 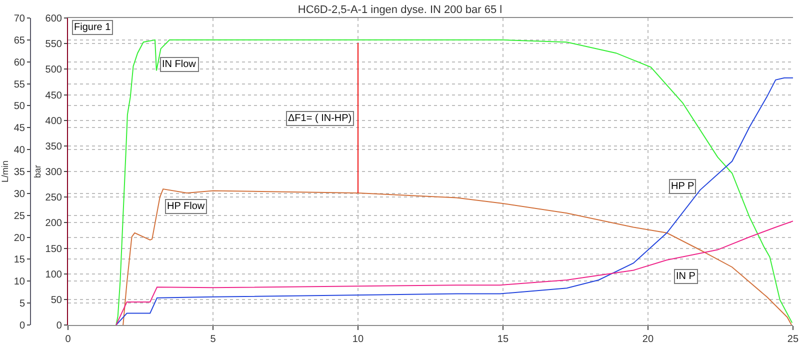 I want to click on series-label: IN Flow, so click(x=179, y=64).